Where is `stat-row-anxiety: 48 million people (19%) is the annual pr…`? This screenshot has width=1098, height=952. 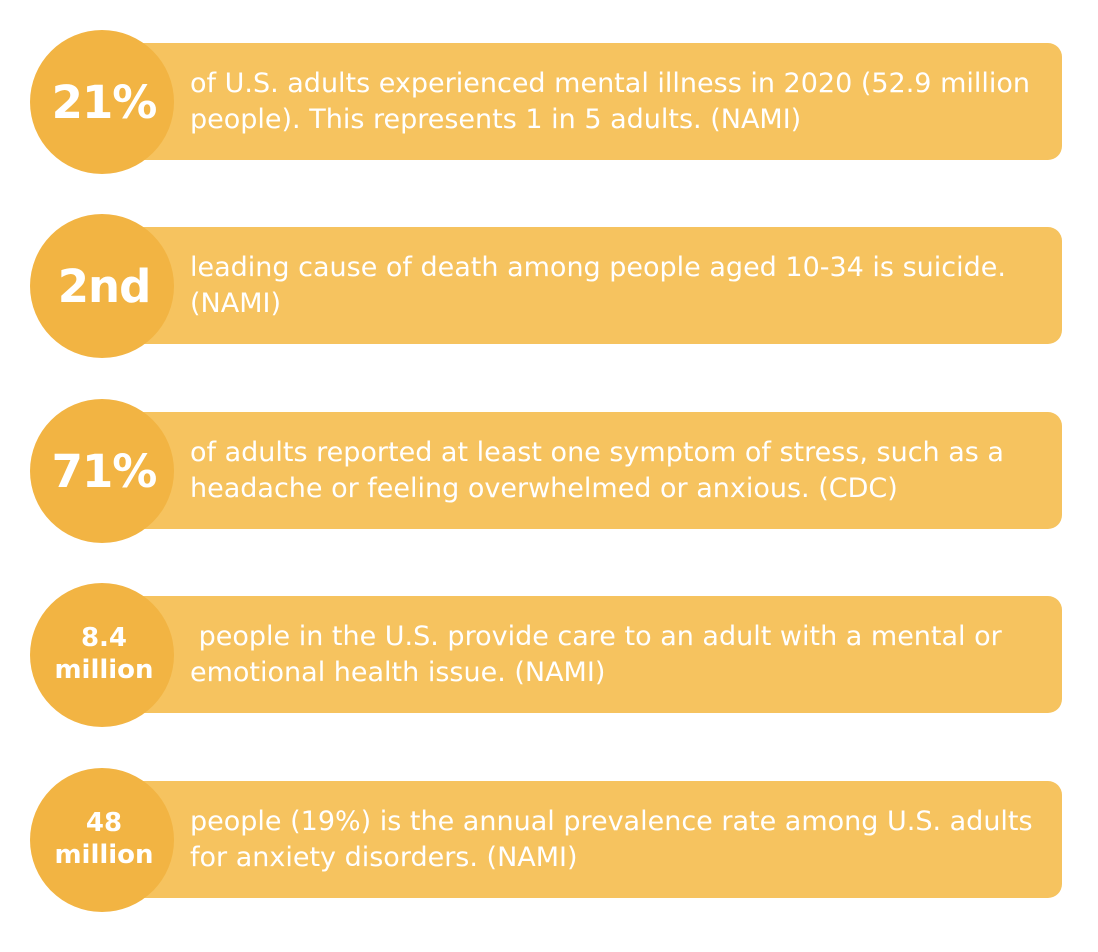
stat-row-anxiety: 48 million people (19%) is the annual pr… is located at coordinates (546, 840).